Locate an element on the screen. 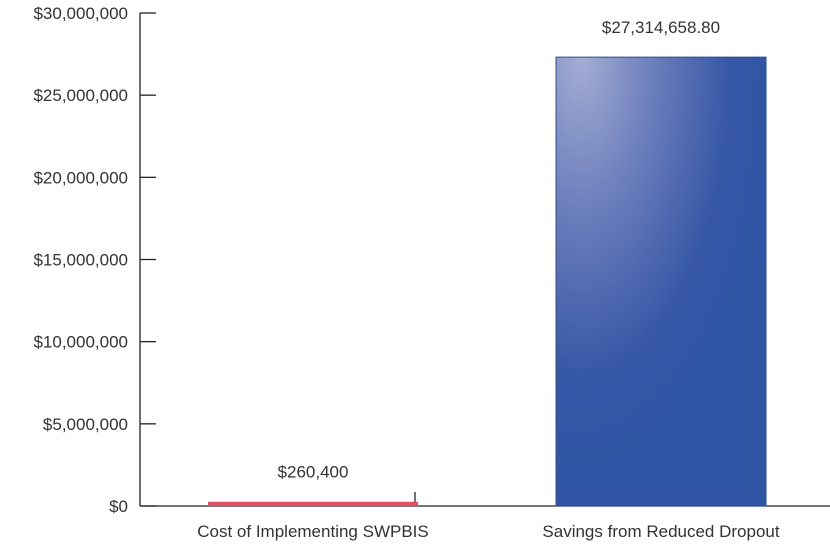 The image size is (830, 544). y-tick-label: $5,000,000 is located at coordinates (85, 424).